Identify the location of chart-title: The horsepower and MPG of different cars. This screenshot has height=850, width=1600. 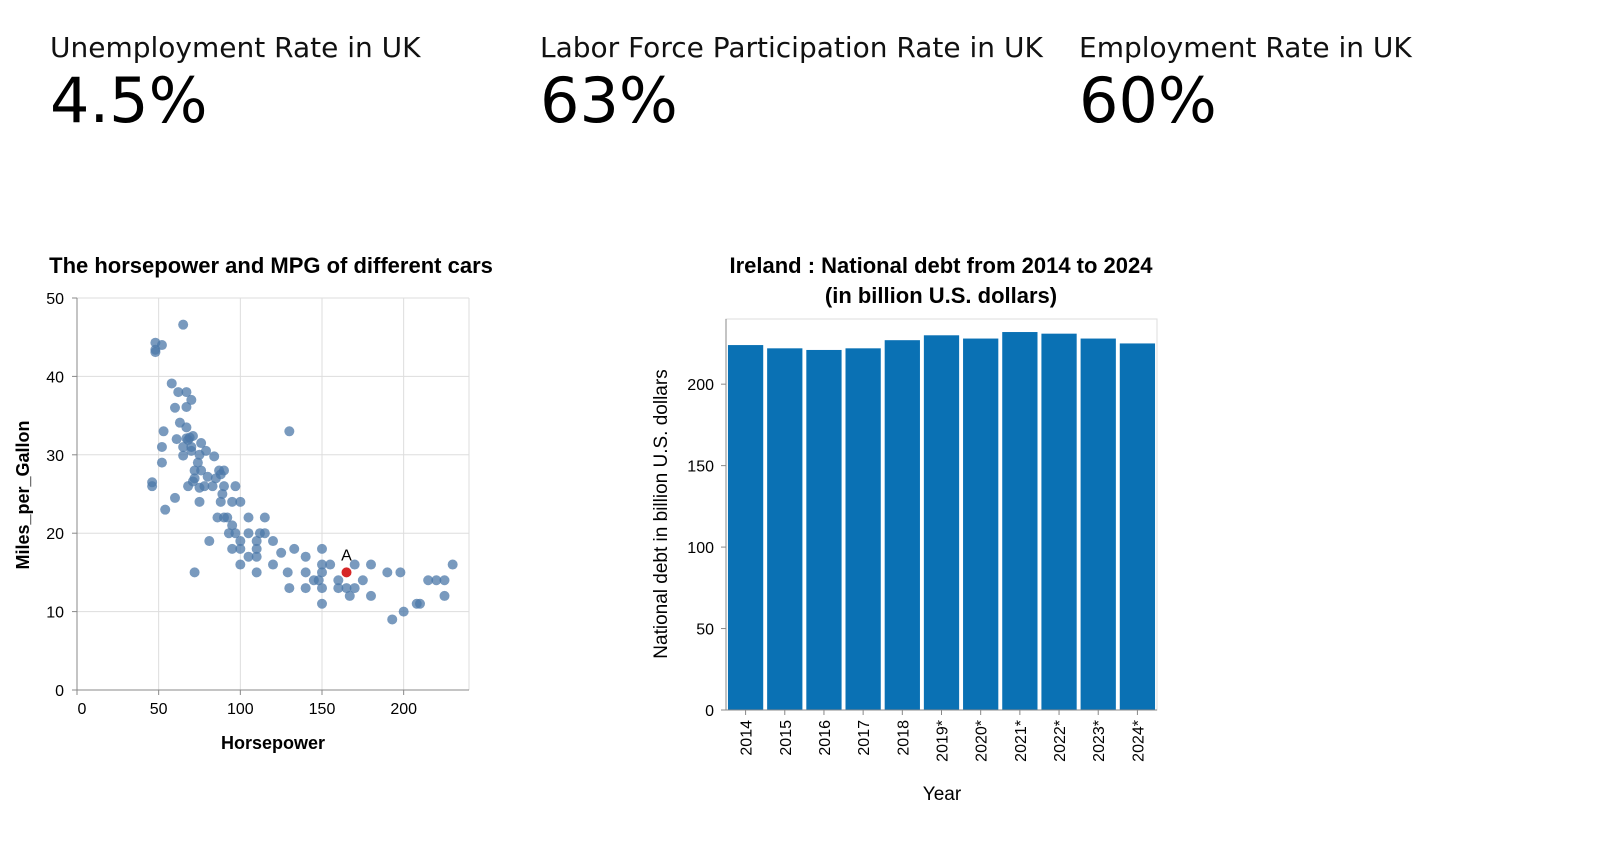
(271, 265).